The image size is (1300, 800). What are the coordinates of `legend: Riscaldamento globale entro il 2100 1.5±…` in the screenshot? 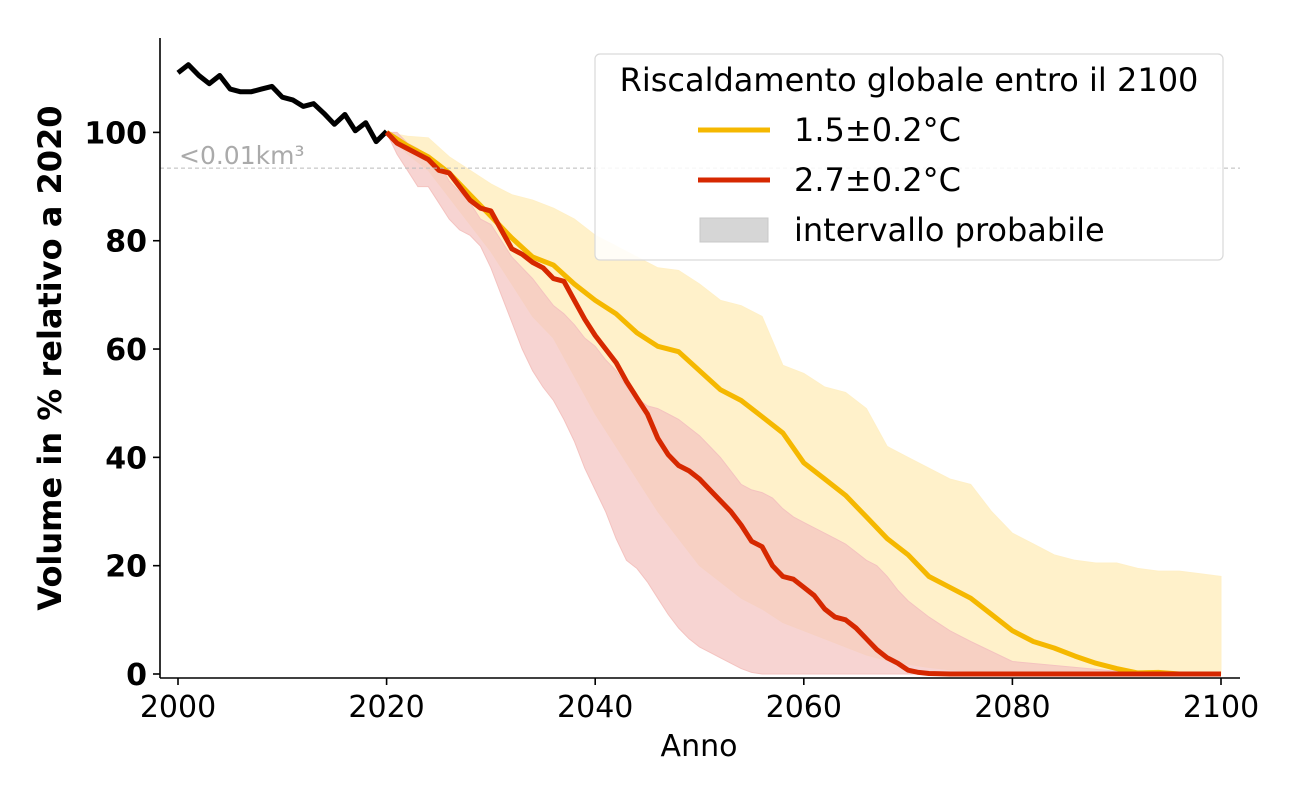 It's located at (909, 157).